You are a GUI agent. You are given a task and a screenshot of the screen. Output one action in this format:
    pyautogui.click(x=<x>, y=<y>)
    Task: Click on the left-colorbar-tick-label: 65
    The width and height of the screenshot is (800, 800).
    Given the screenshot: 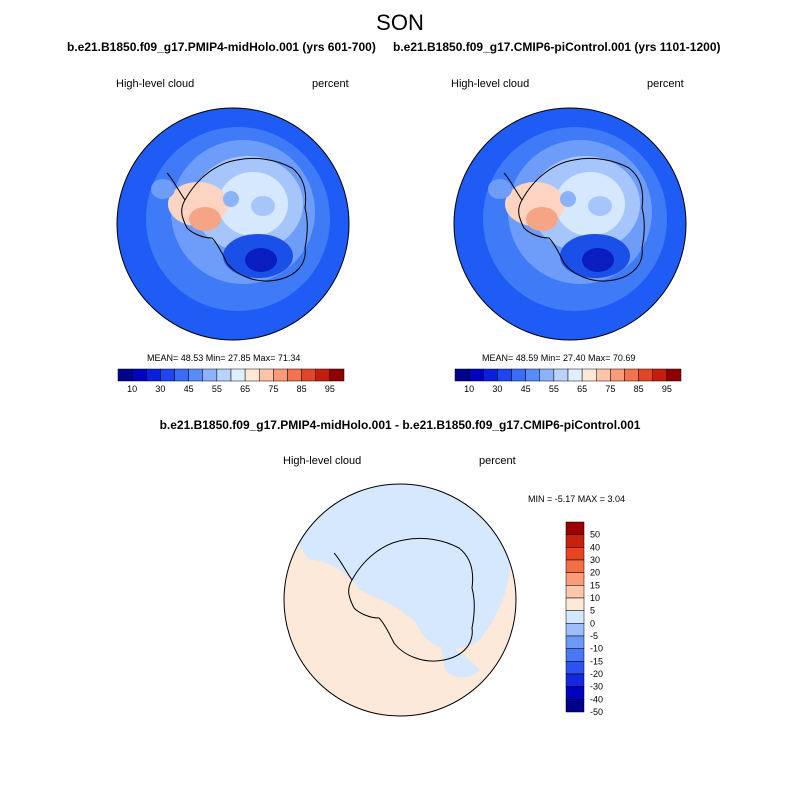 What is the action you would take?
    pyautogui.click(x=245, y=389)
    